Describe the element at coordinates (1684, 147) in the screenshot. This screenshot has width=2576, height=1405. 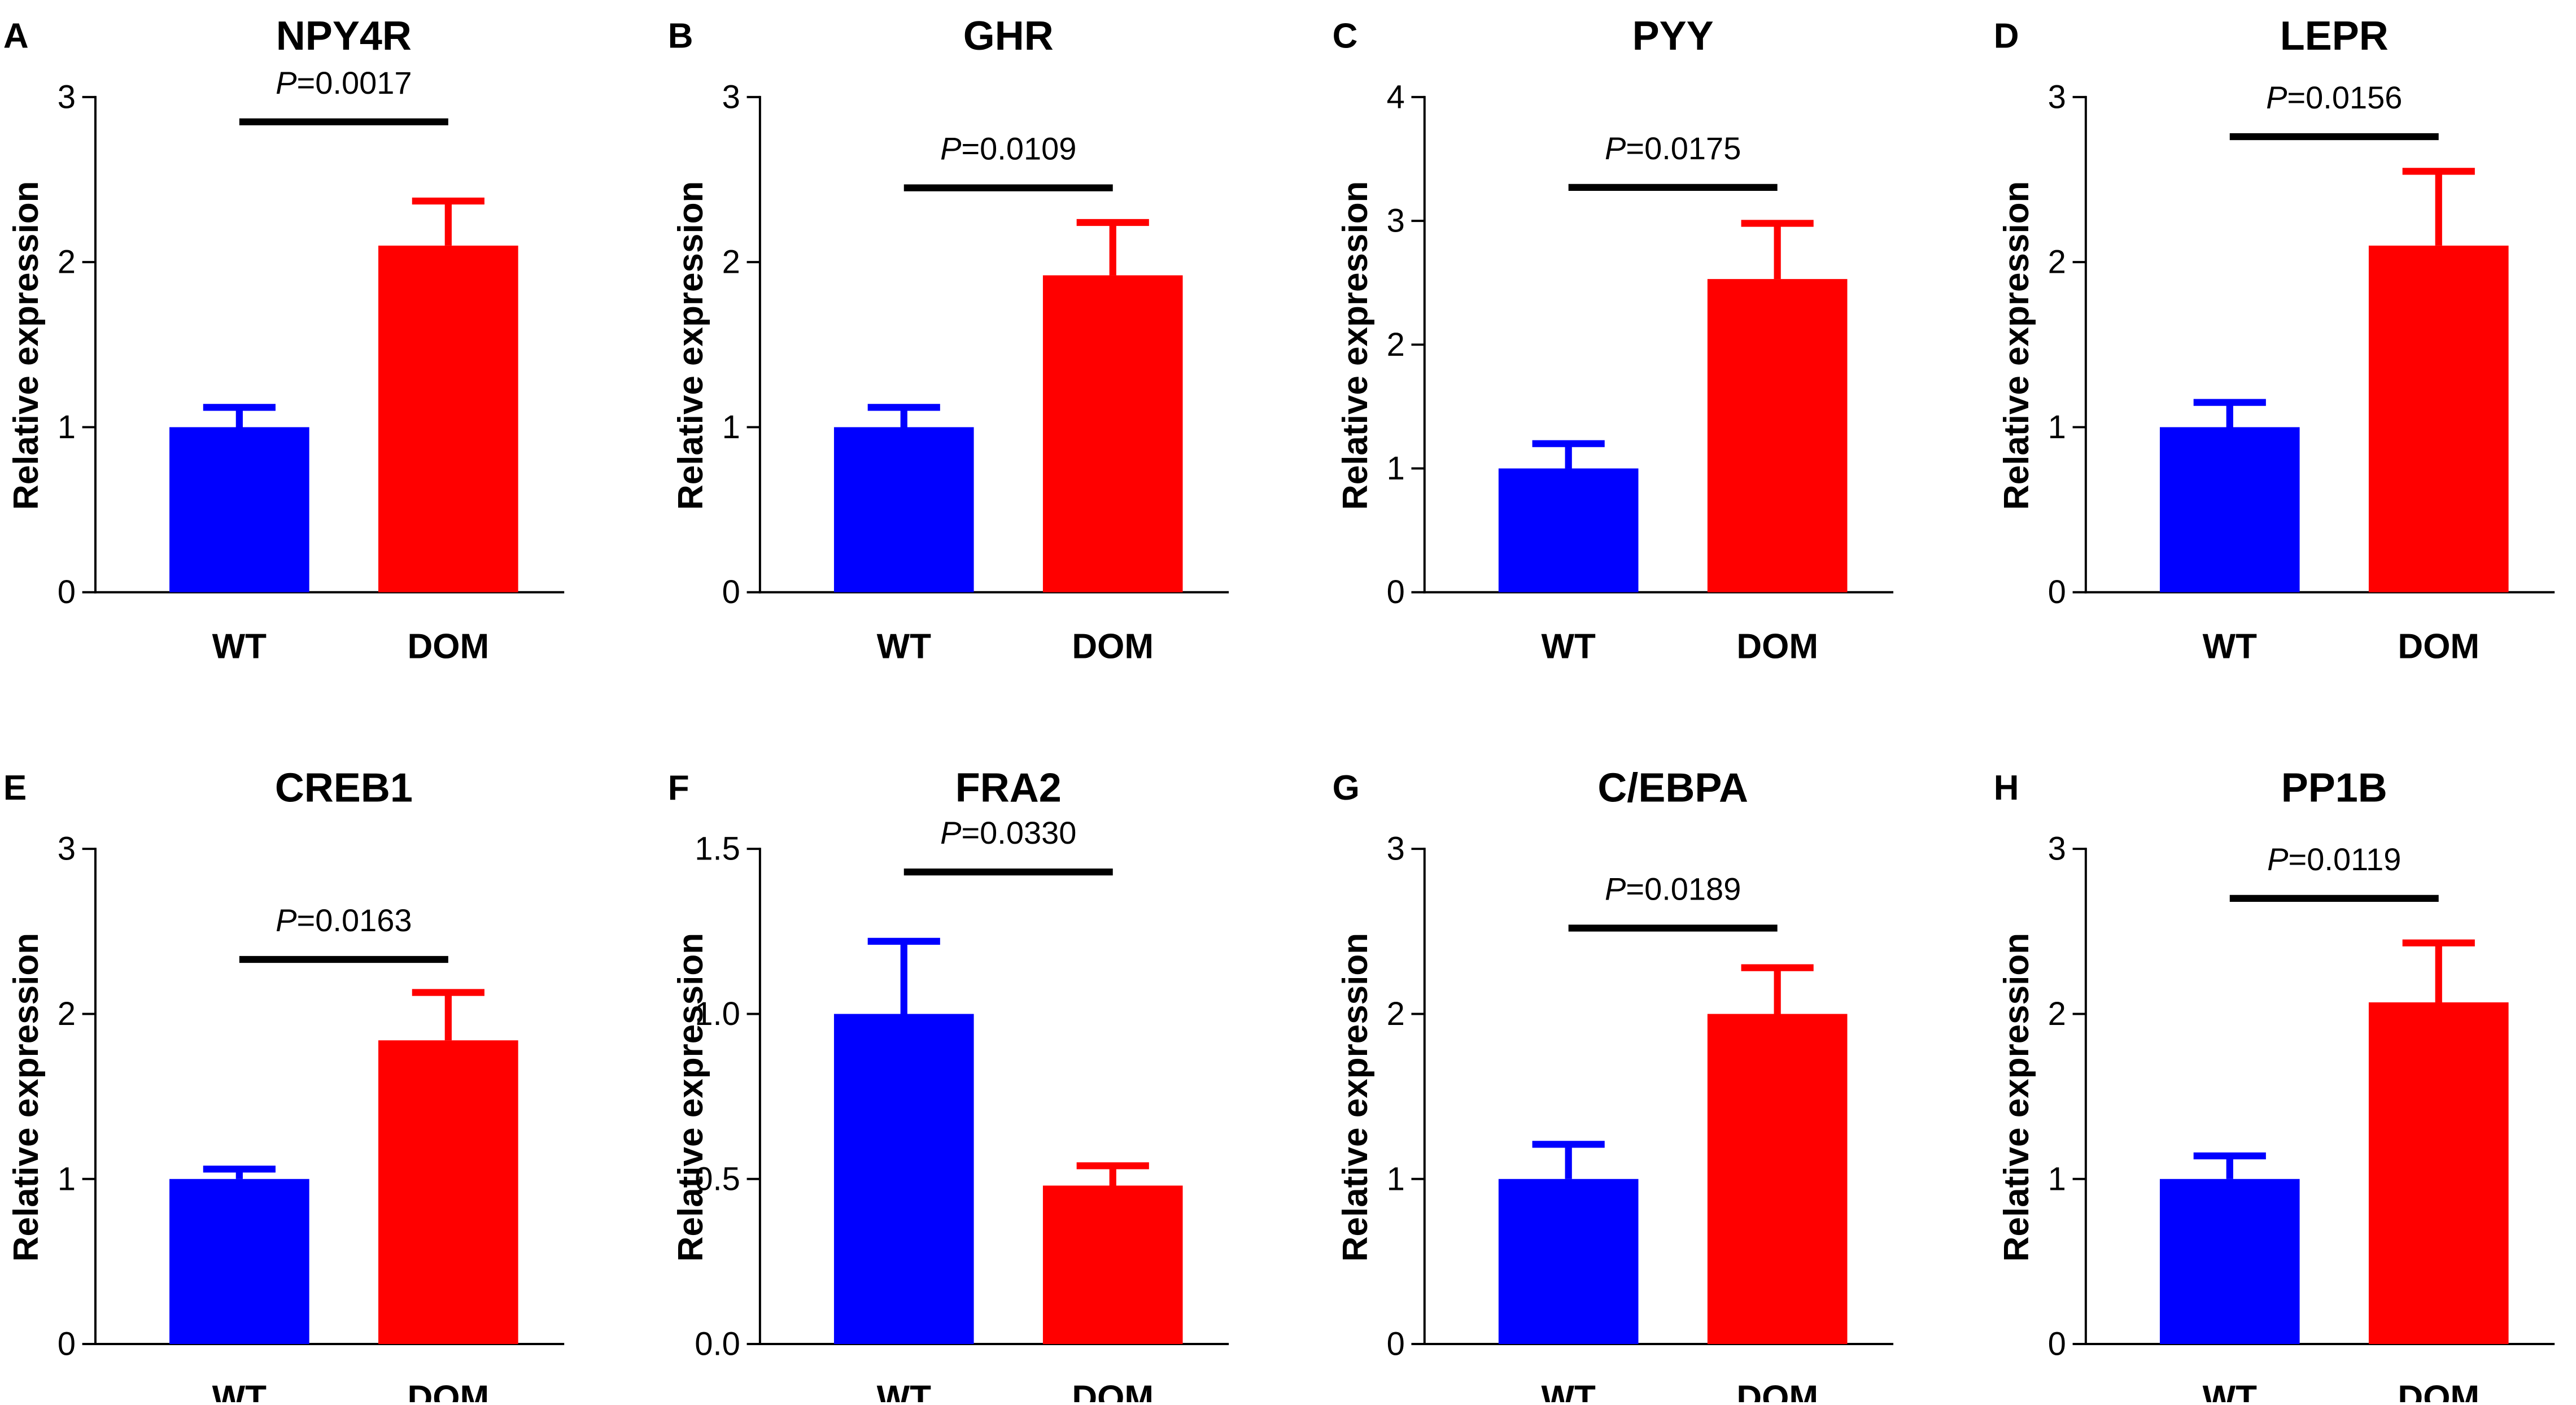
I see `p-value-number: =0.0175` at that location.